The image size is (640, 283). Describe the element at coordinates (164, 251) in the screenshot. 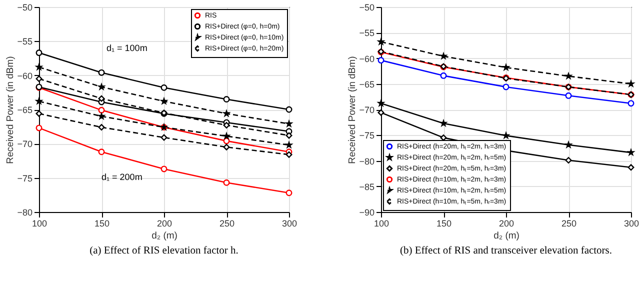

I see `text: (a) Effect of RIS elevation factor h.` at that location.